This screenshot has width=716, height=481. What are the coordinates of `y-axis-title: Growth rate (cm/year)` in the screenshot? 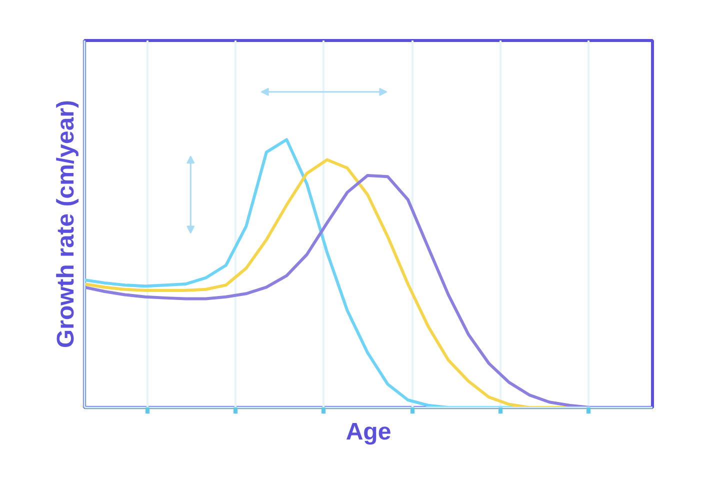 It's located at (66, 224).